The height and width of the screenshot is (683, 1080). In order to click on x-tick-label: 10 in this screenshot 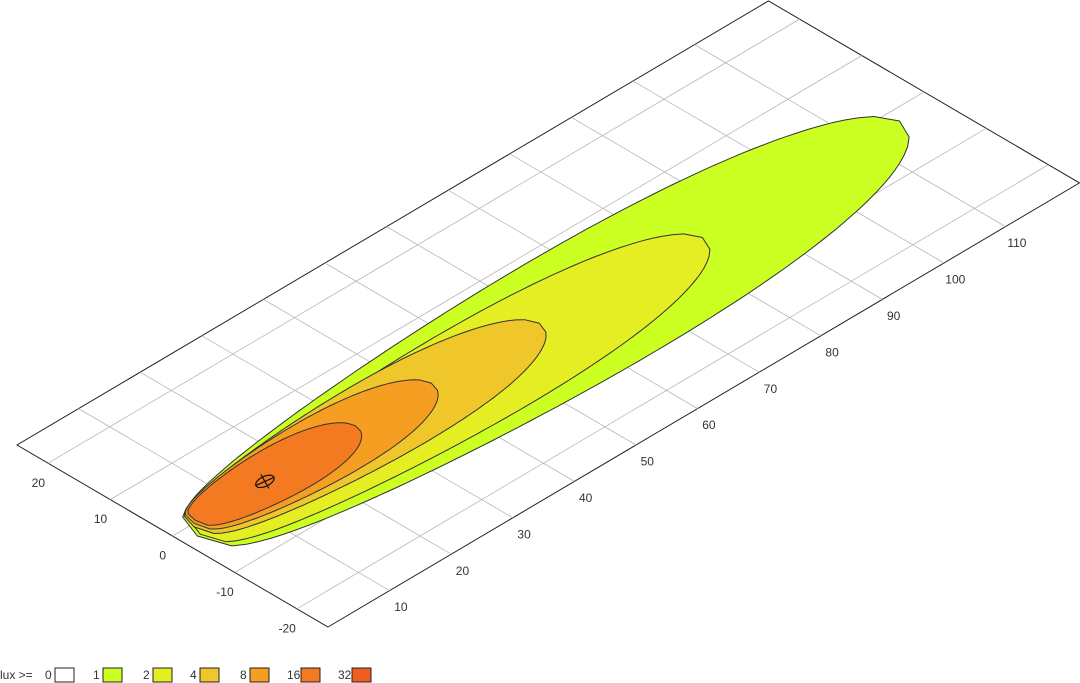, I will do `click(401, 607)`.